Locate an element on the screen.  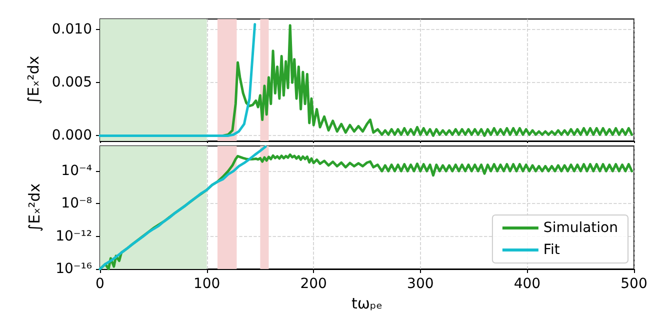
y-tick-label: 10⁻⁴ is located at coordinates (76, 171).